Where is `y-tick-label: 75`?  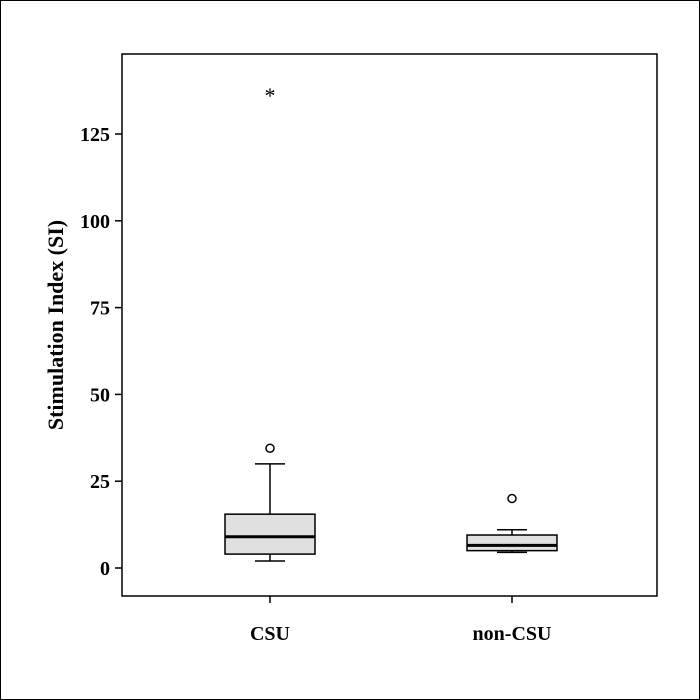 y-tick-label: 75 is located at coordinates (100, 309).